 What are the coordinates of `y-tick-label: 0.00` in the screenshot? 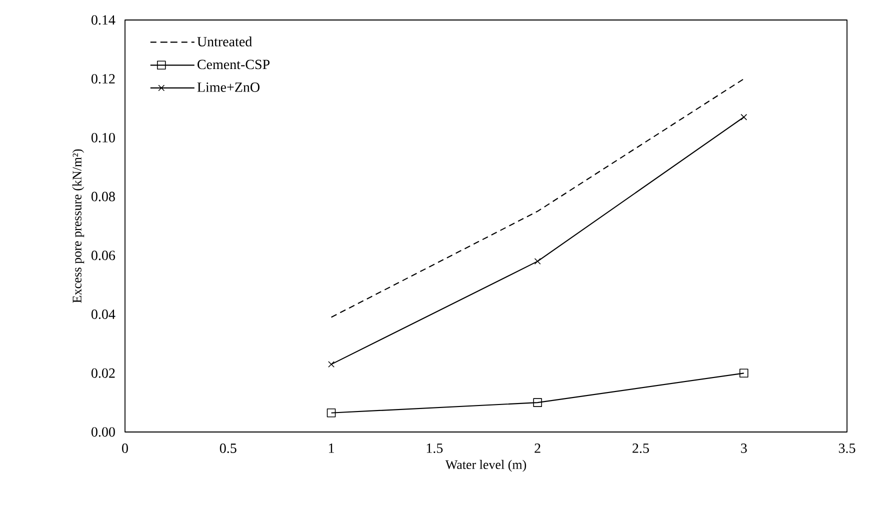 It's located at (103, 432).